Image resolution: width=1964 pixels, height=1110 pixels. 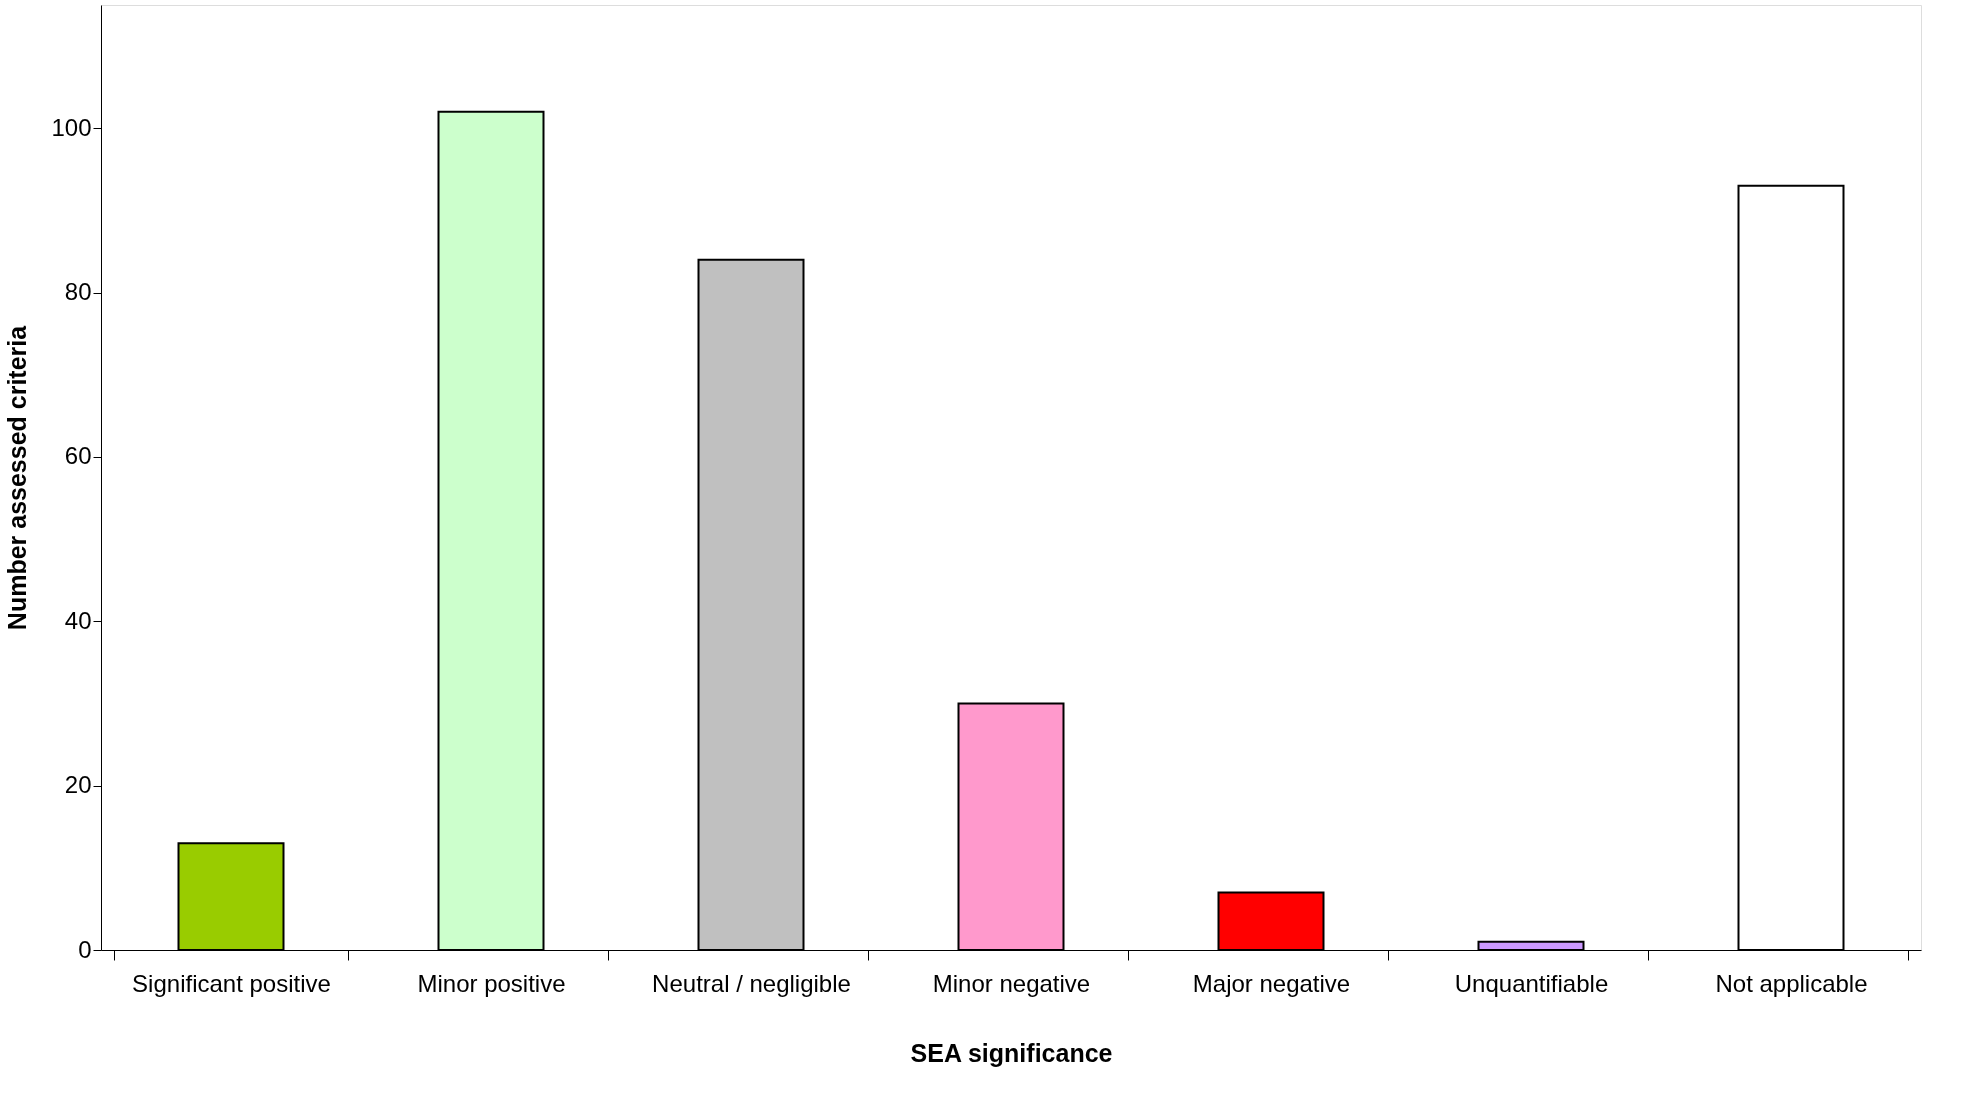 What do you see at coordinates (71, 127) in the screenshot?
I see `y-tick-label: 100` at bounding box center [71, 127].